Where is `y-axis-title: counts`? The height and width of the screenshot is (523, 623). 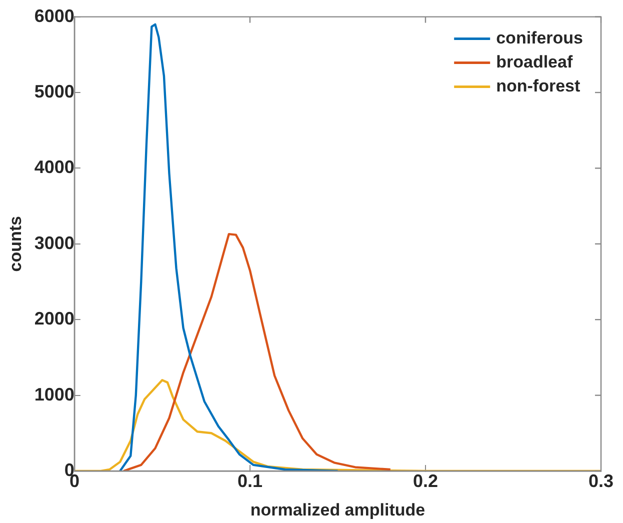 y-axis-title: counts is located at coordinates (15, 244).